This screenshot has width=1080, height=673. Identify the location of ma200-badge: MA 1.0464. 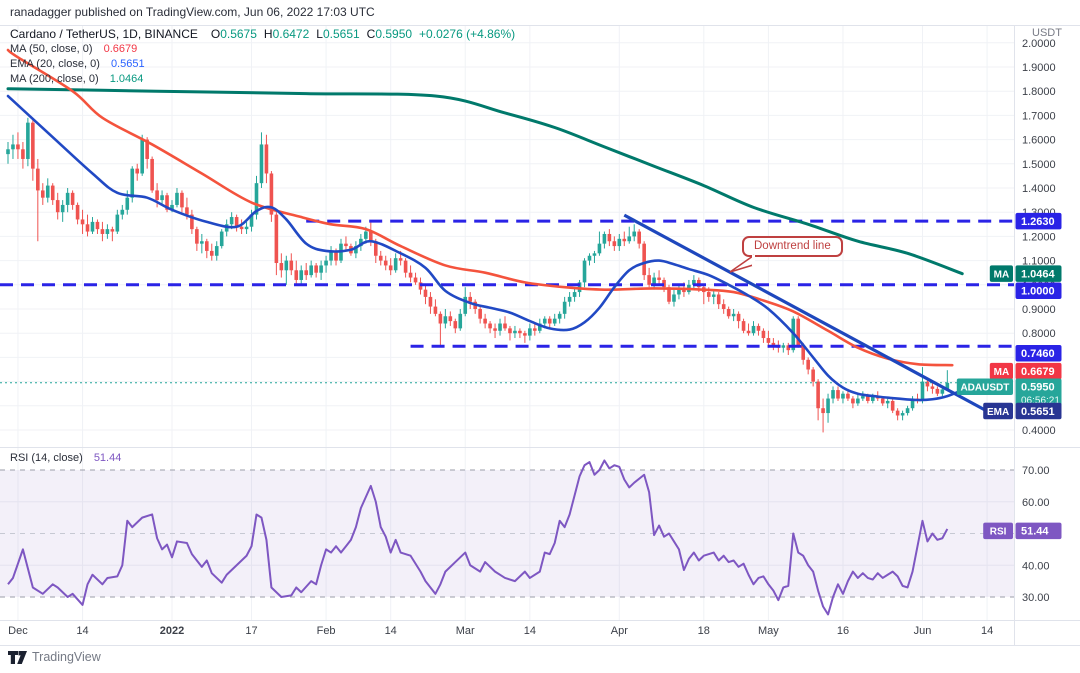
(1025, 273).